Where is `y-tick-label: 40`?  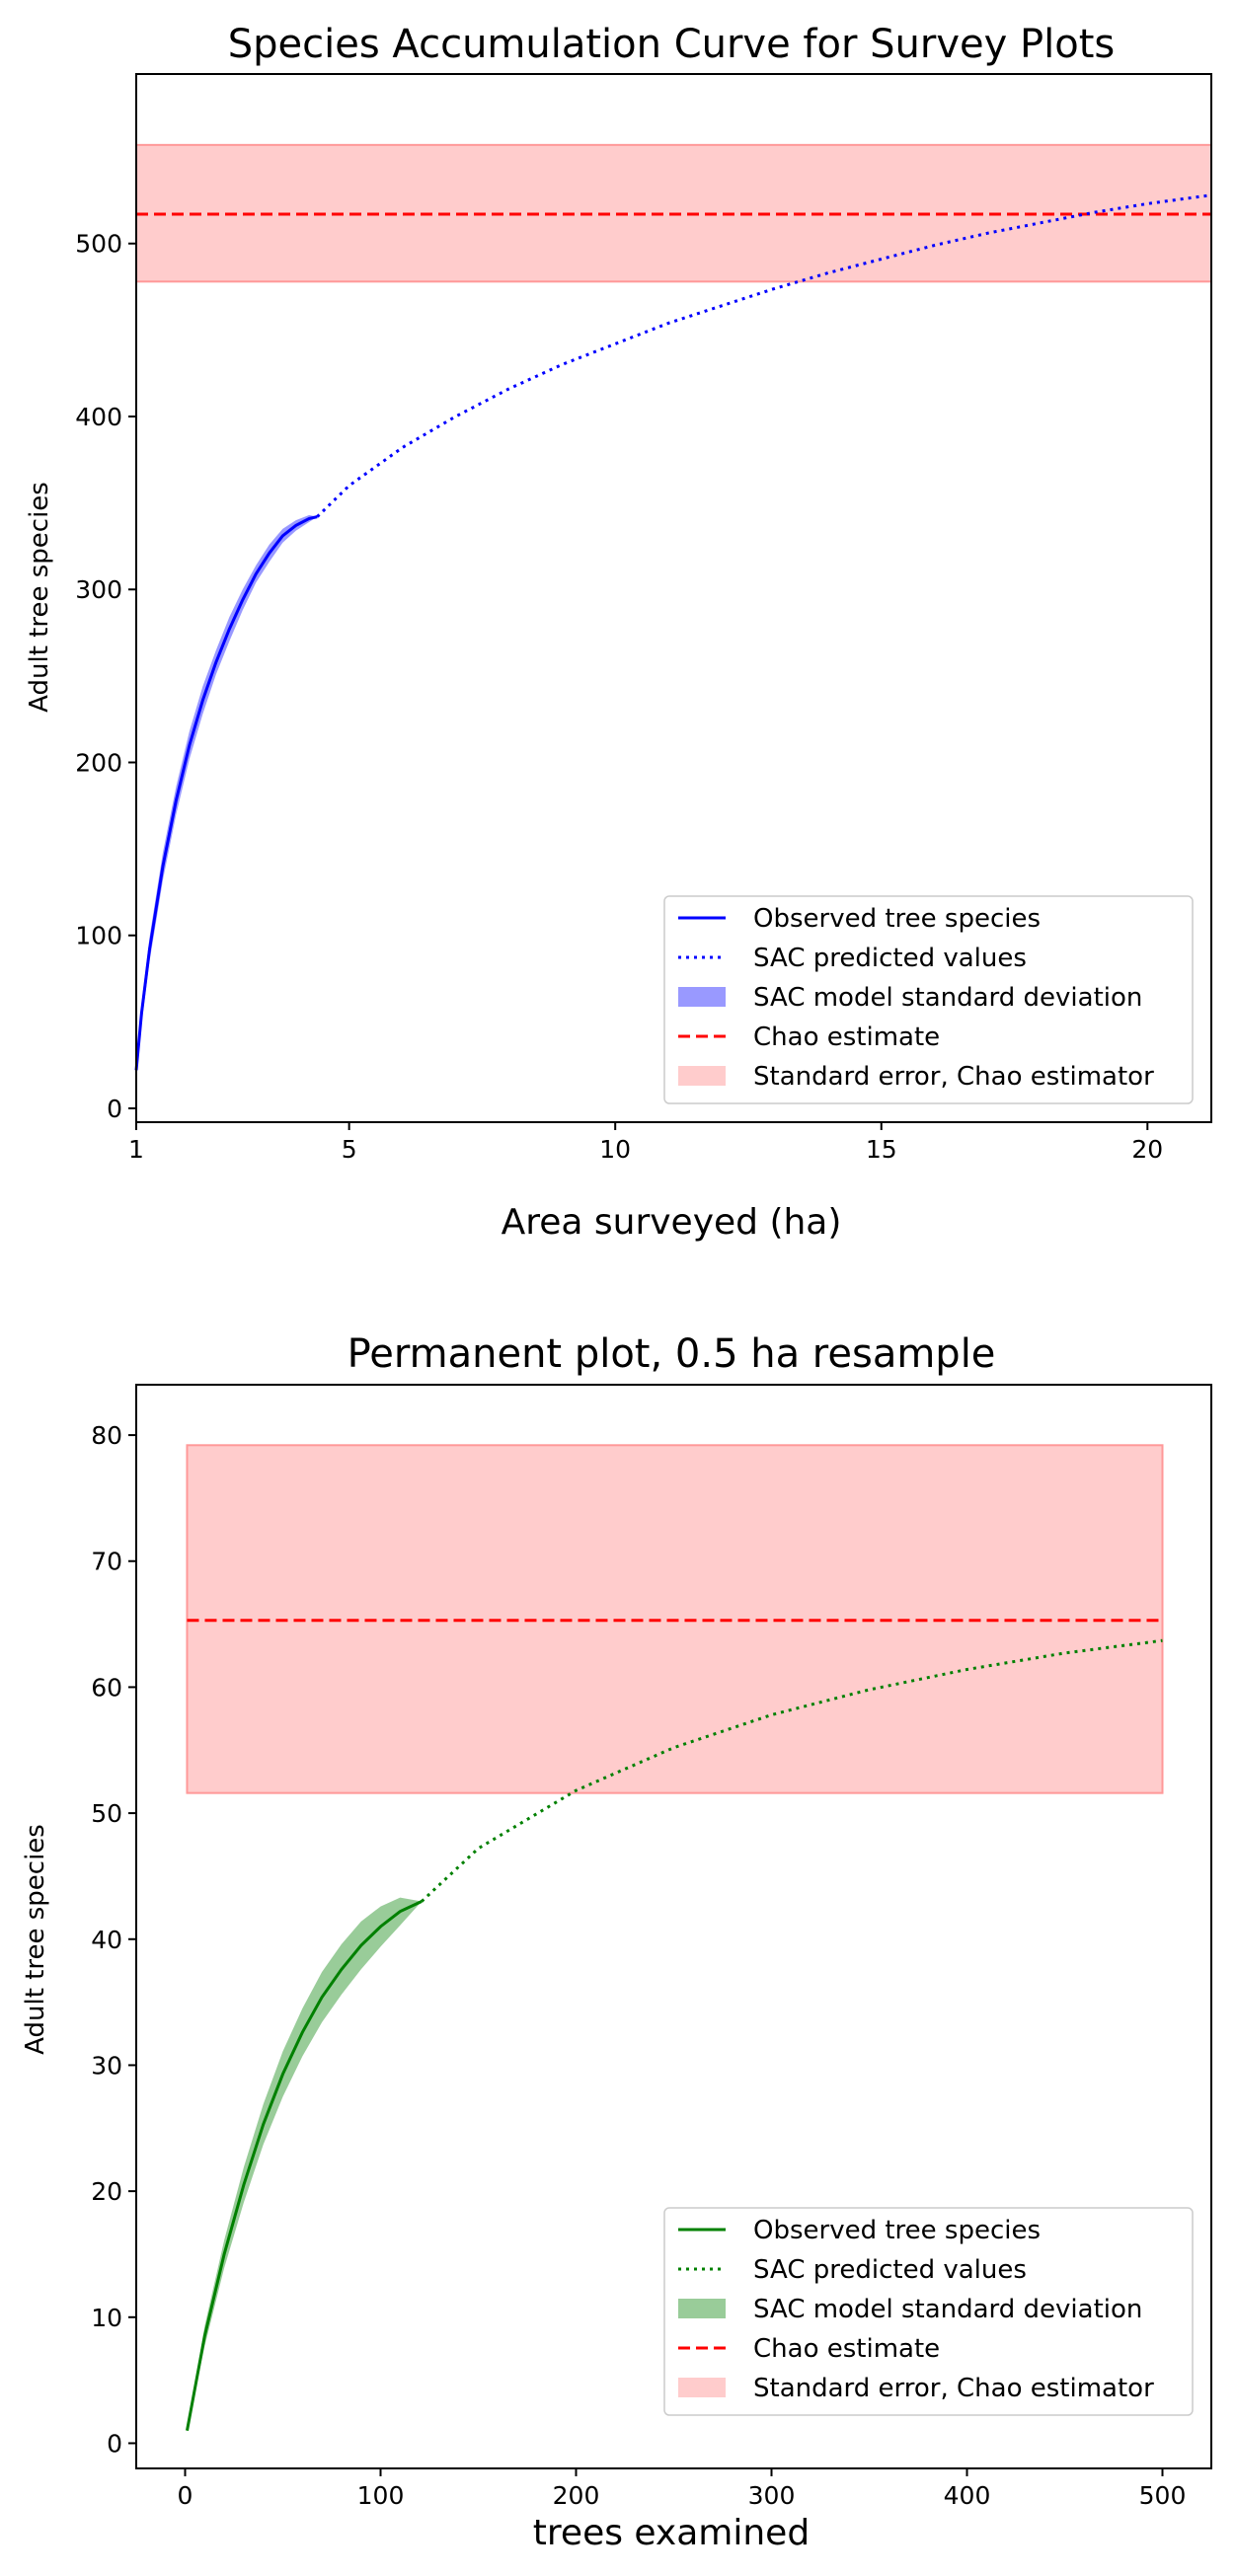 y-tick-label: 40 is located at coordinates (106, 1940).